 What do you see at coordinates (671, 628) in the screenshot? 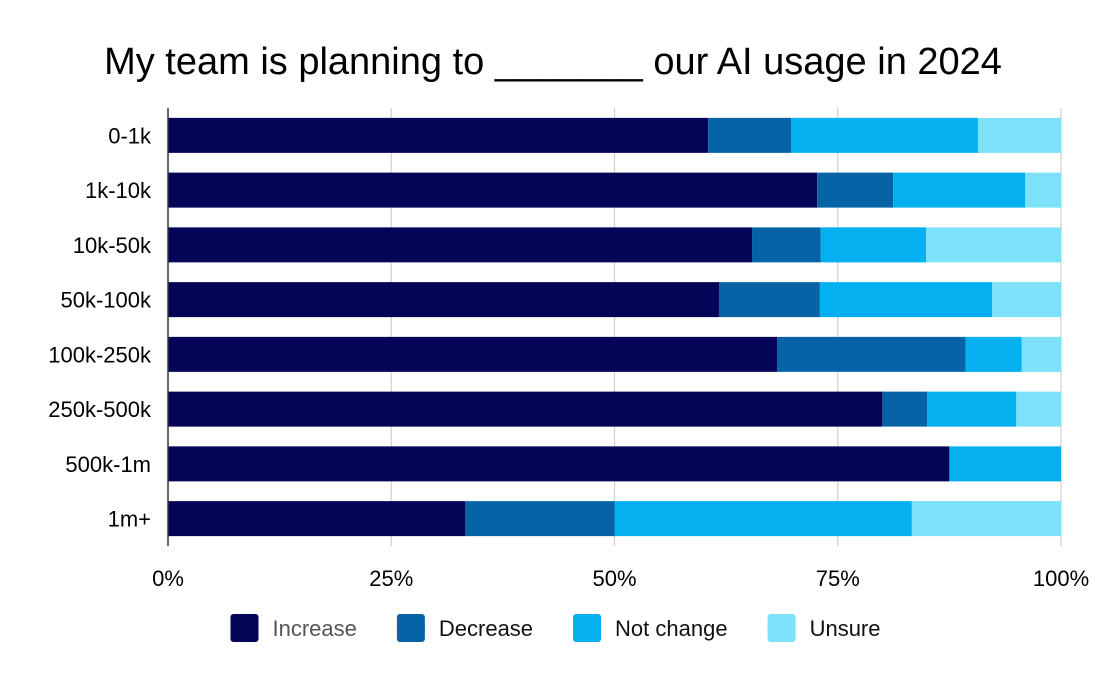
I see `legend-label: Not change` at bounding box center [671, 628].